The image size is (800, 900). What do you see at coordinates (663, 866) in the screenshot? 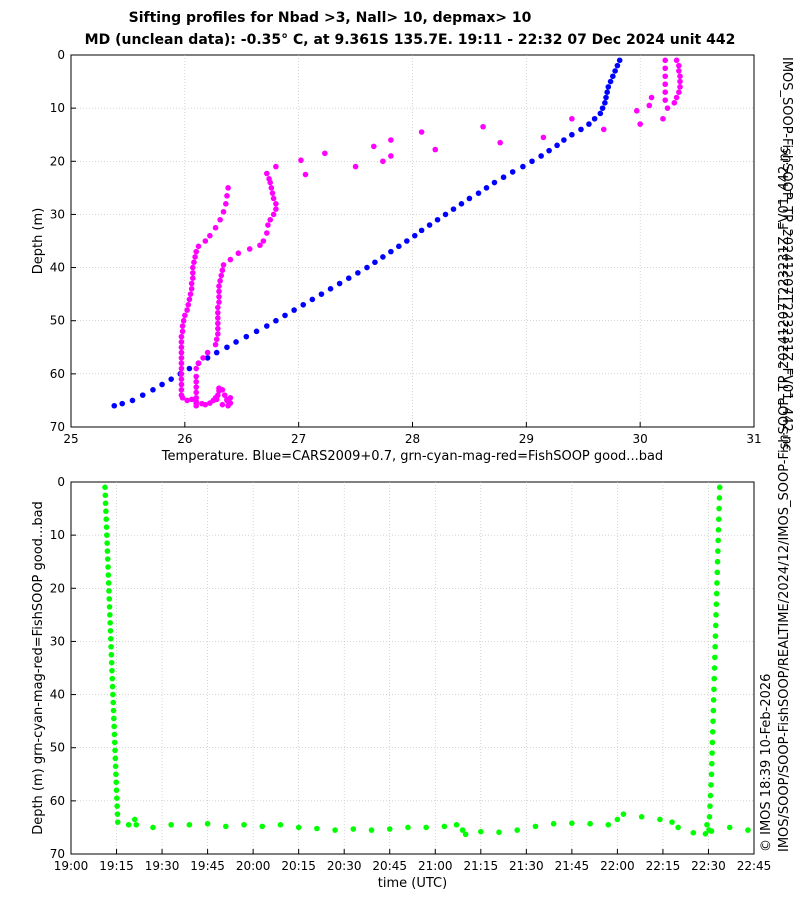
I see `bottom-x-tick-label: 22:15` at bounding box center [663, 866].